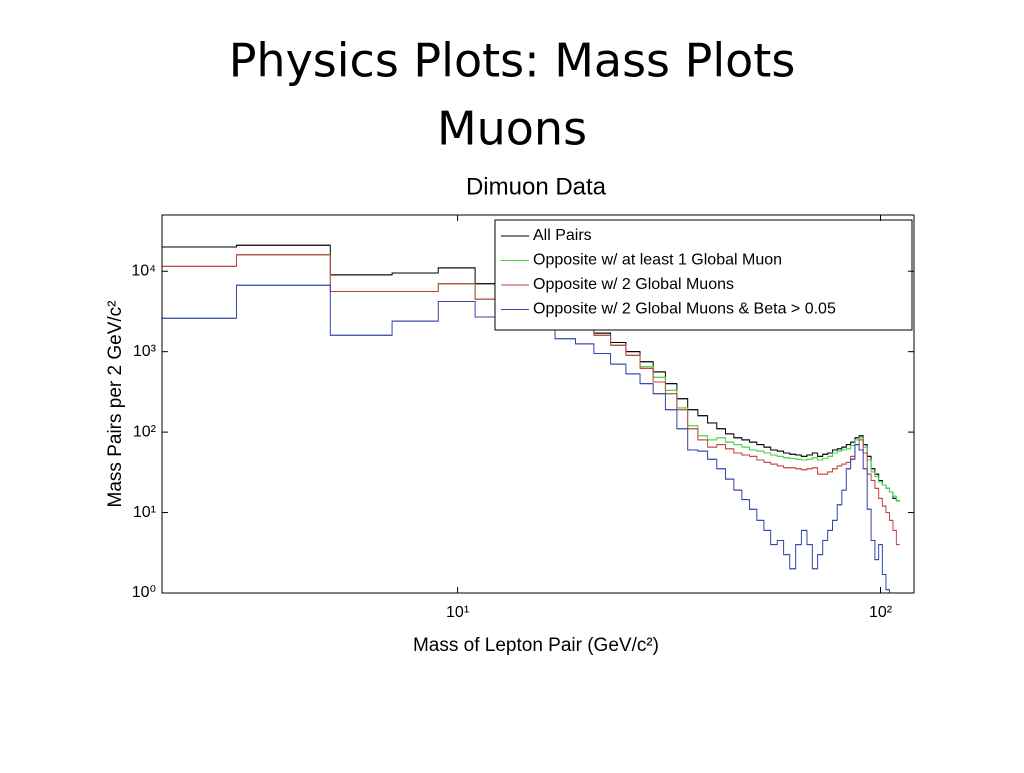 The width and height of the screenshot is (1024, 773). I want to click on y-axis-label: Mass Pairs per 2 GeV/c², so click(115, 404).